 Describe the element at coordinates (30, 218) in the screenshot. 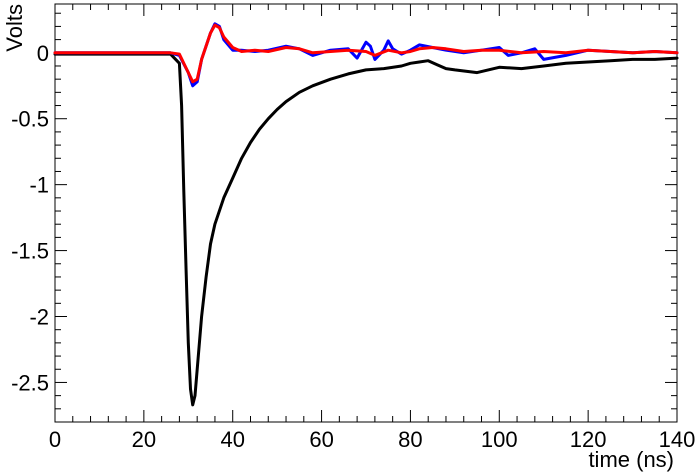

I see `y-axis-tick-labels: 0 -0.5 -1 -1.5 -2 -2.5` at that location.